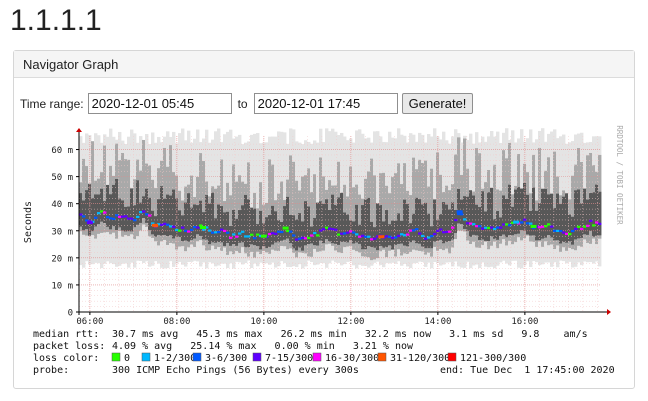 This screenshot has width=648, height=401. What do you see at coordinates (62, 205) in the screenshot?
I see `y-tick-label: 40 m` at bounding box center [62, 205].